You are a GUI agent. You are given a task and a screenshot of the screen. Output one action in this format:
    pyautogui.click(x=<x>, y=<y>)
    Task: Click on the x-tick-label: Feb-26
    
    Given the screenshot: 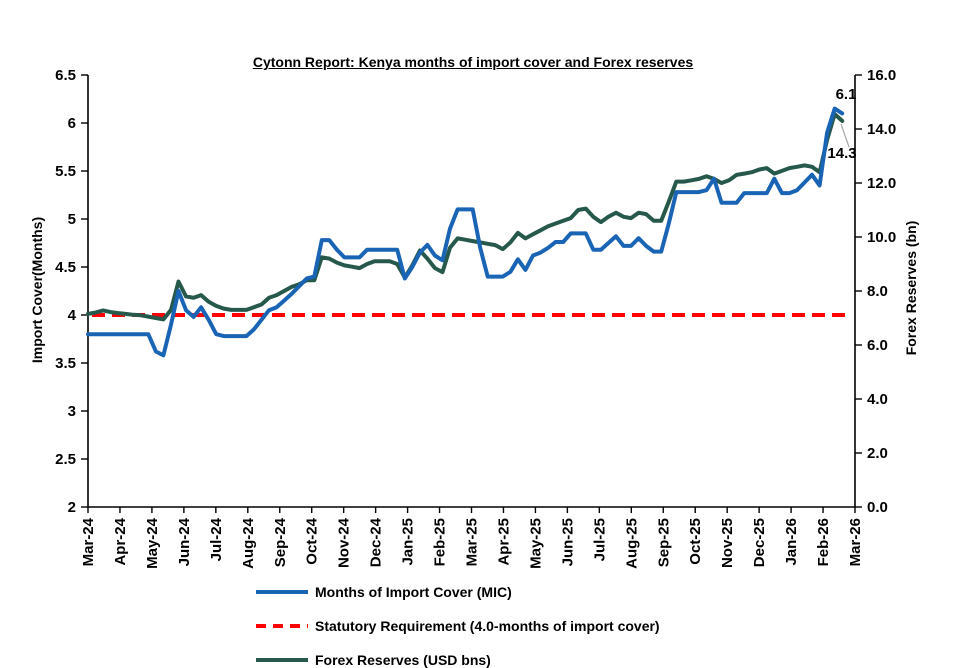 What is the action you would take?
    pyautogui.click(x=823, y=542)
    